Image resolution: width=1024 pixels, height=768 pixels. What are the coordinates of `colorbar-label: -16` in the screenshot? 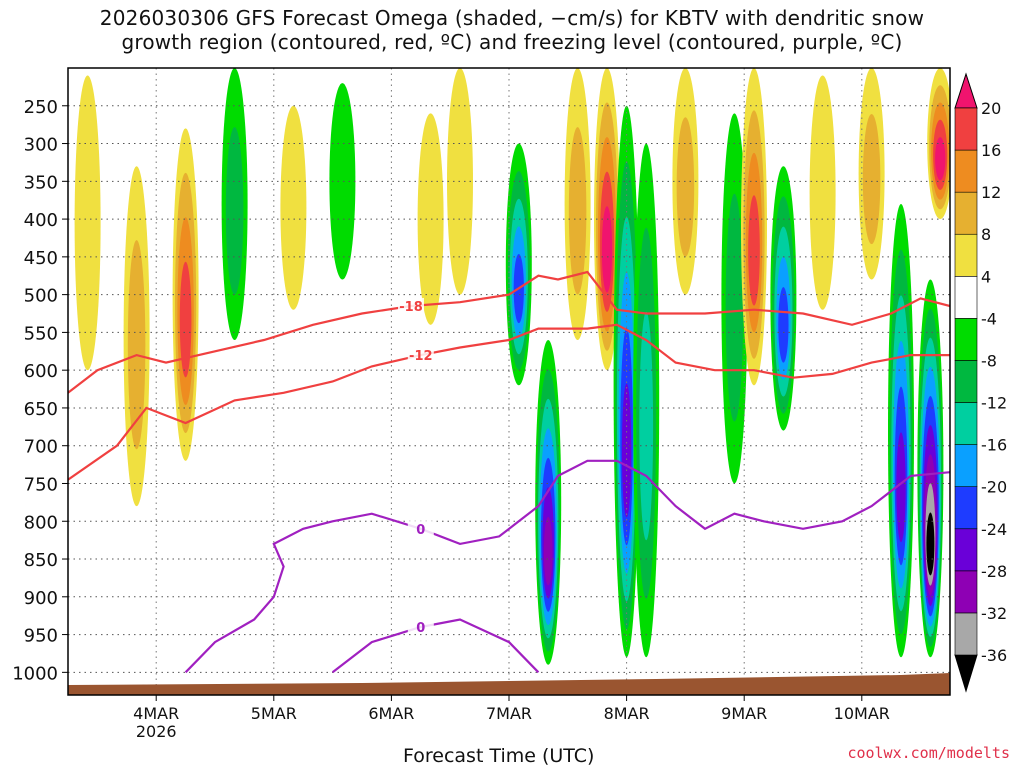 It's located at (994, 445).